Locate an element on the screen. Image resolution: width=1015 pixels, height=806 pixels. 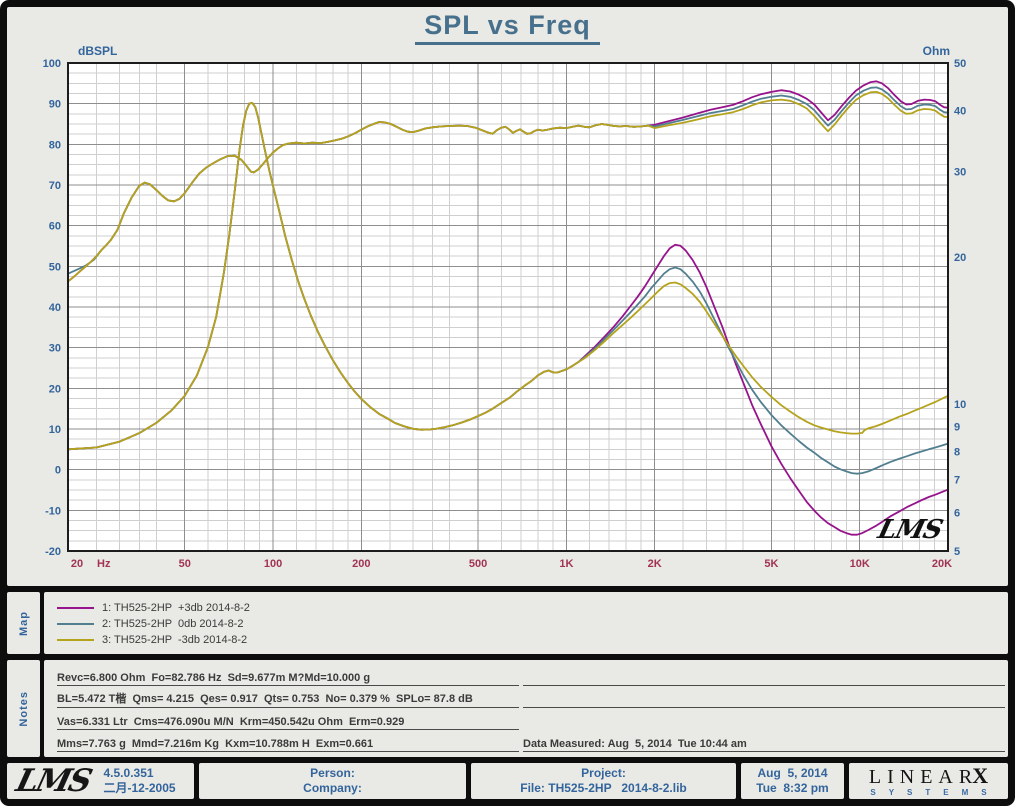
tick-label: 70 is located at coordinates (55, 186).